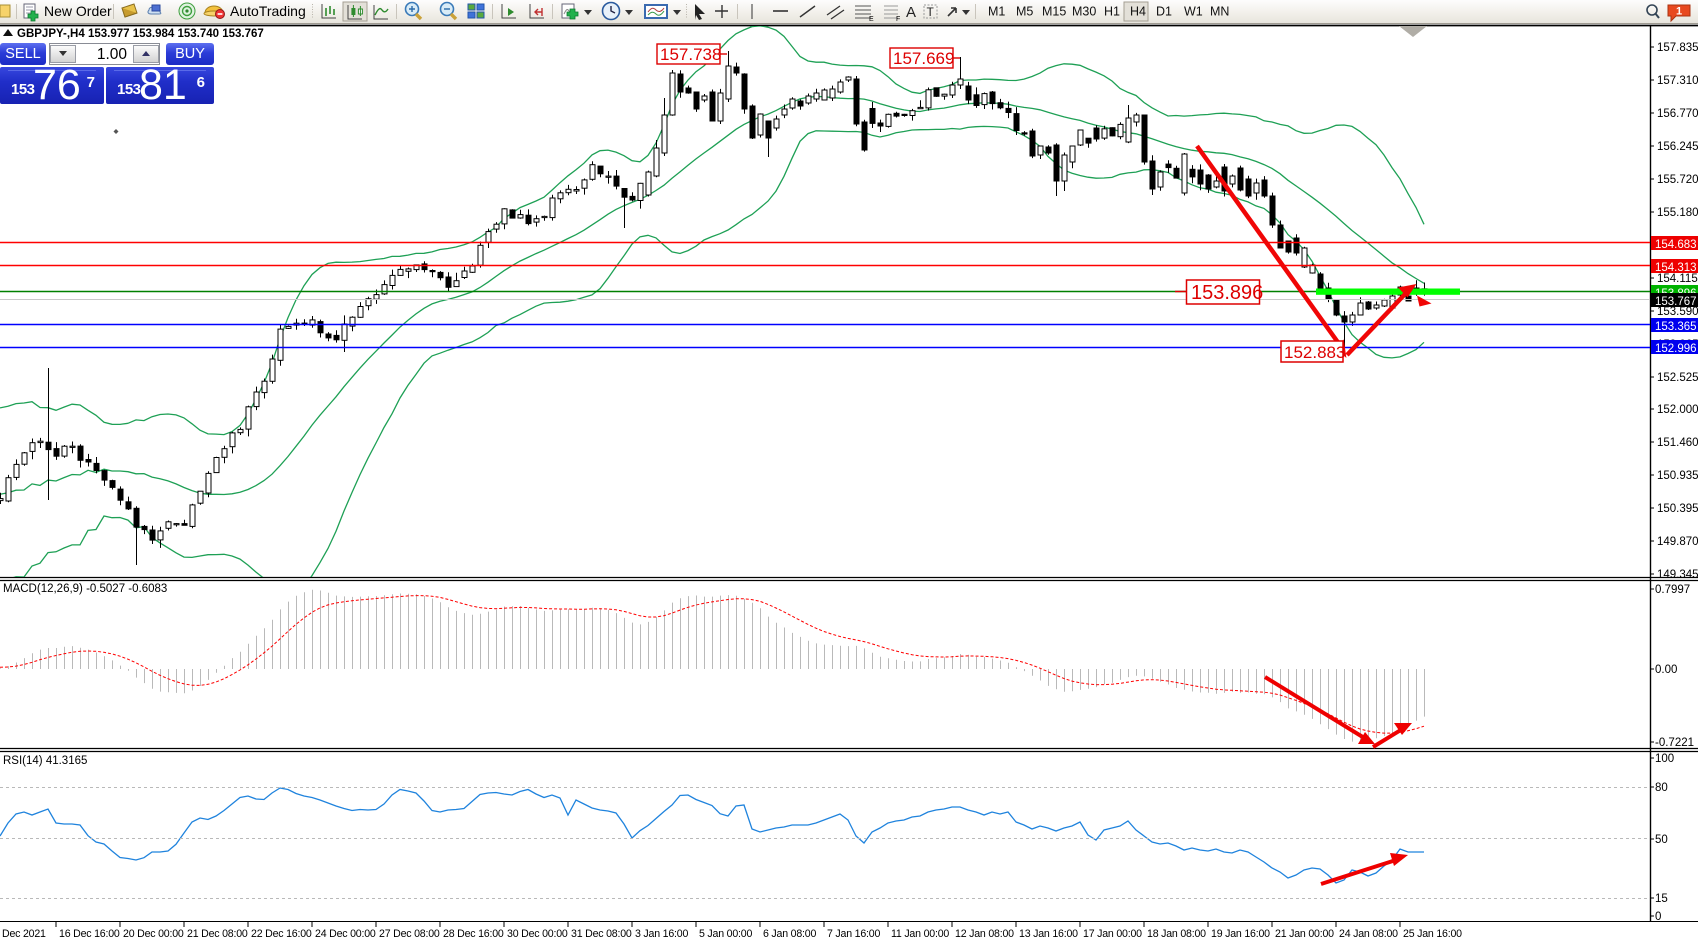 The height and width of the screenshot is (946, 1698). What do you see at coordinates (853, 934) in the screenshot?
I see `svg-text: 7 Jan 16:00` at bounding box center [853, 934].